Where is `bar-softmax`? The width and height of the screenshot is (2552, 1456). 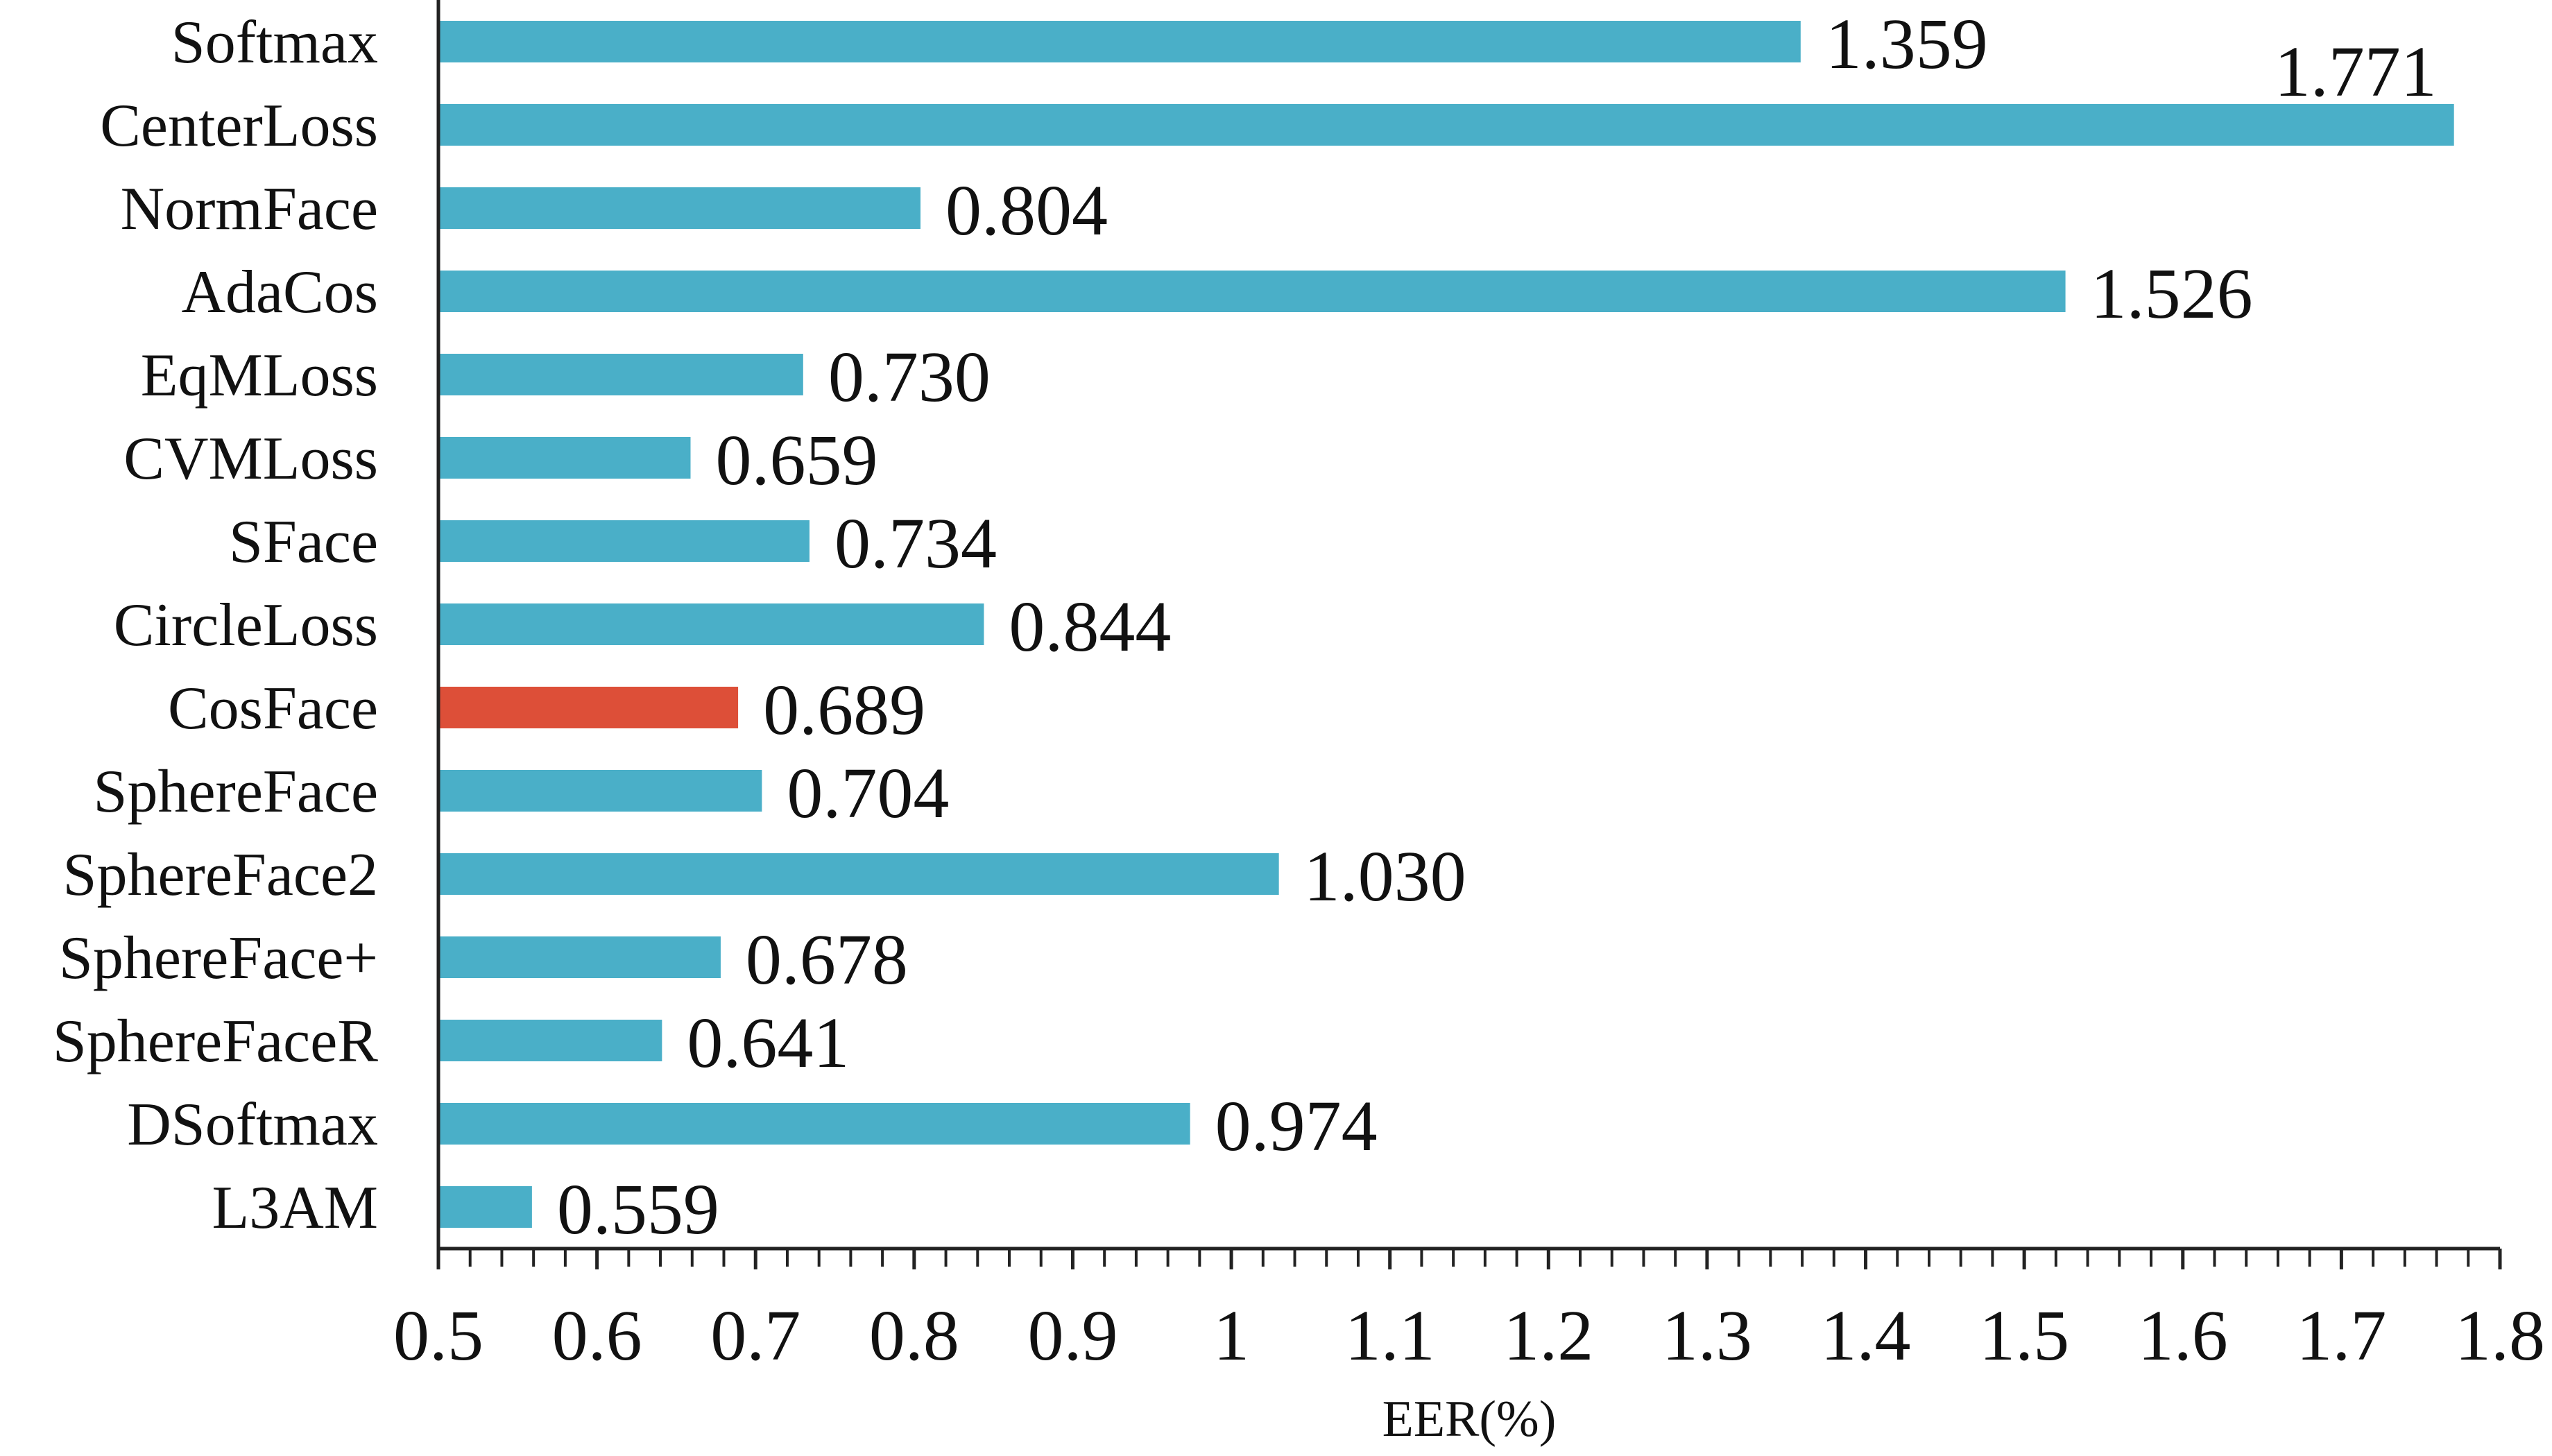
bar-softmax is located at coordinates (1119, 41).